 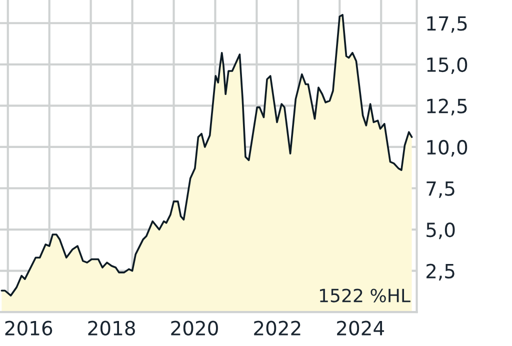 What do you see at coordinates (440, 231) in the screenshot?
I see `y-tick-label: 5,0` at bounding box center [440, 231].